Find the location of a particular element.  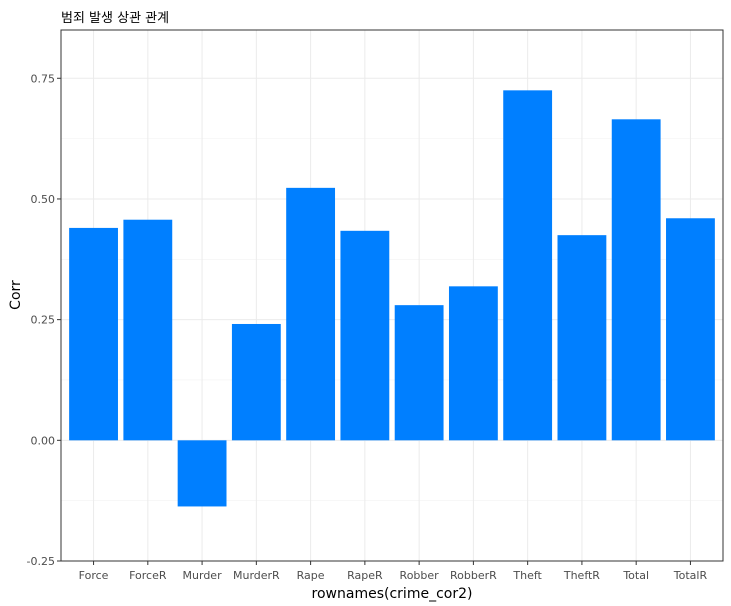

x-tick-label: TotalR is located at coordinates (690, 575).